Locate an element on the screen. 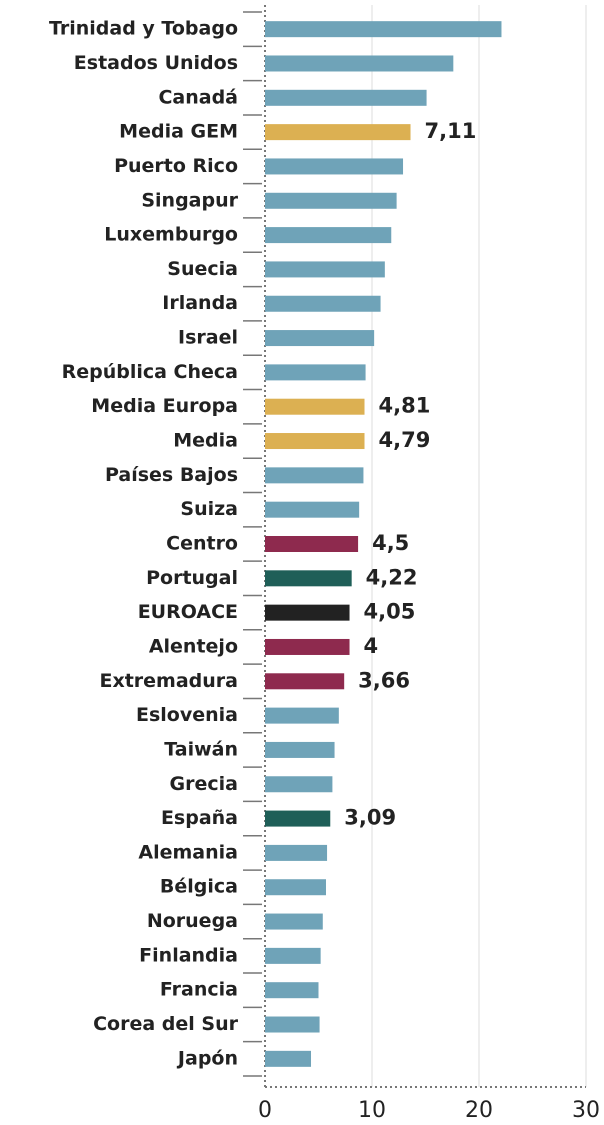 The height and width of the screenshot is (1125, 604). y-tick-label: Suecia is located at coordinates (202, 269).